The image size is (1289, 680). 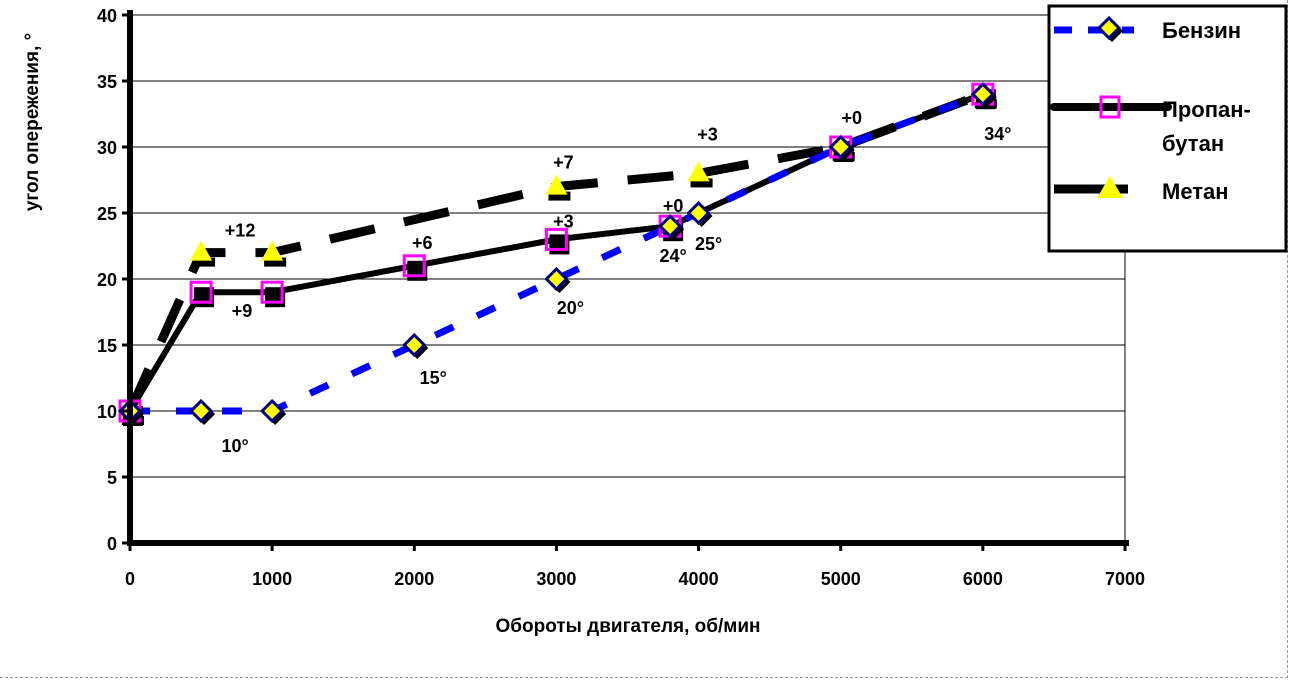 I want to click on data-label-metan: +7, so click(x=563, y=163).